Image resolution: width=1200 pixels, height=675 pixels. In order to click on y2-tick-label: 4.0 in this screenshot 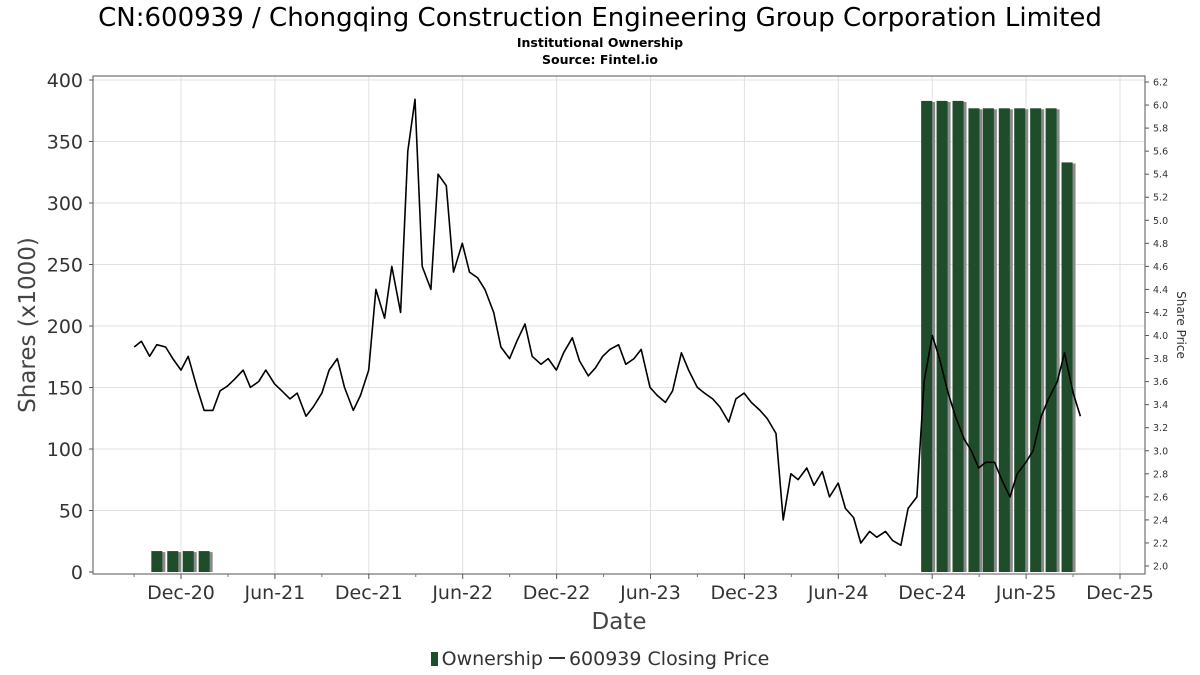, I will do `click(1160, 336)`.